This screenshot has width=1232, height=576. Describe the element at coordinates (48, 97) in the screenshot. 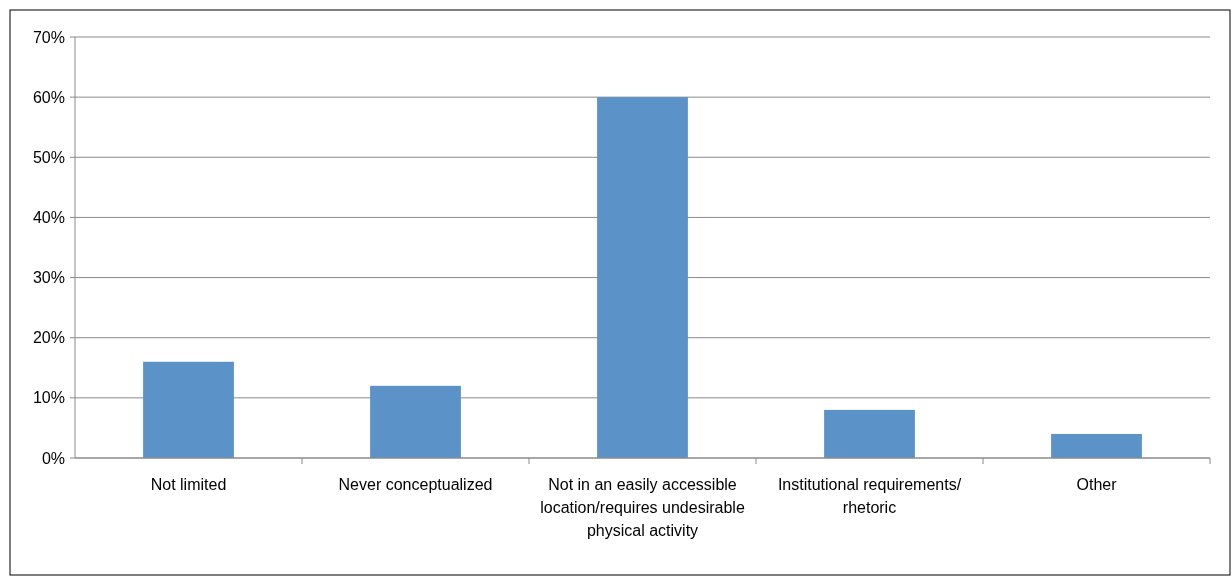

I see `y-tick-label: 60%` at that location.